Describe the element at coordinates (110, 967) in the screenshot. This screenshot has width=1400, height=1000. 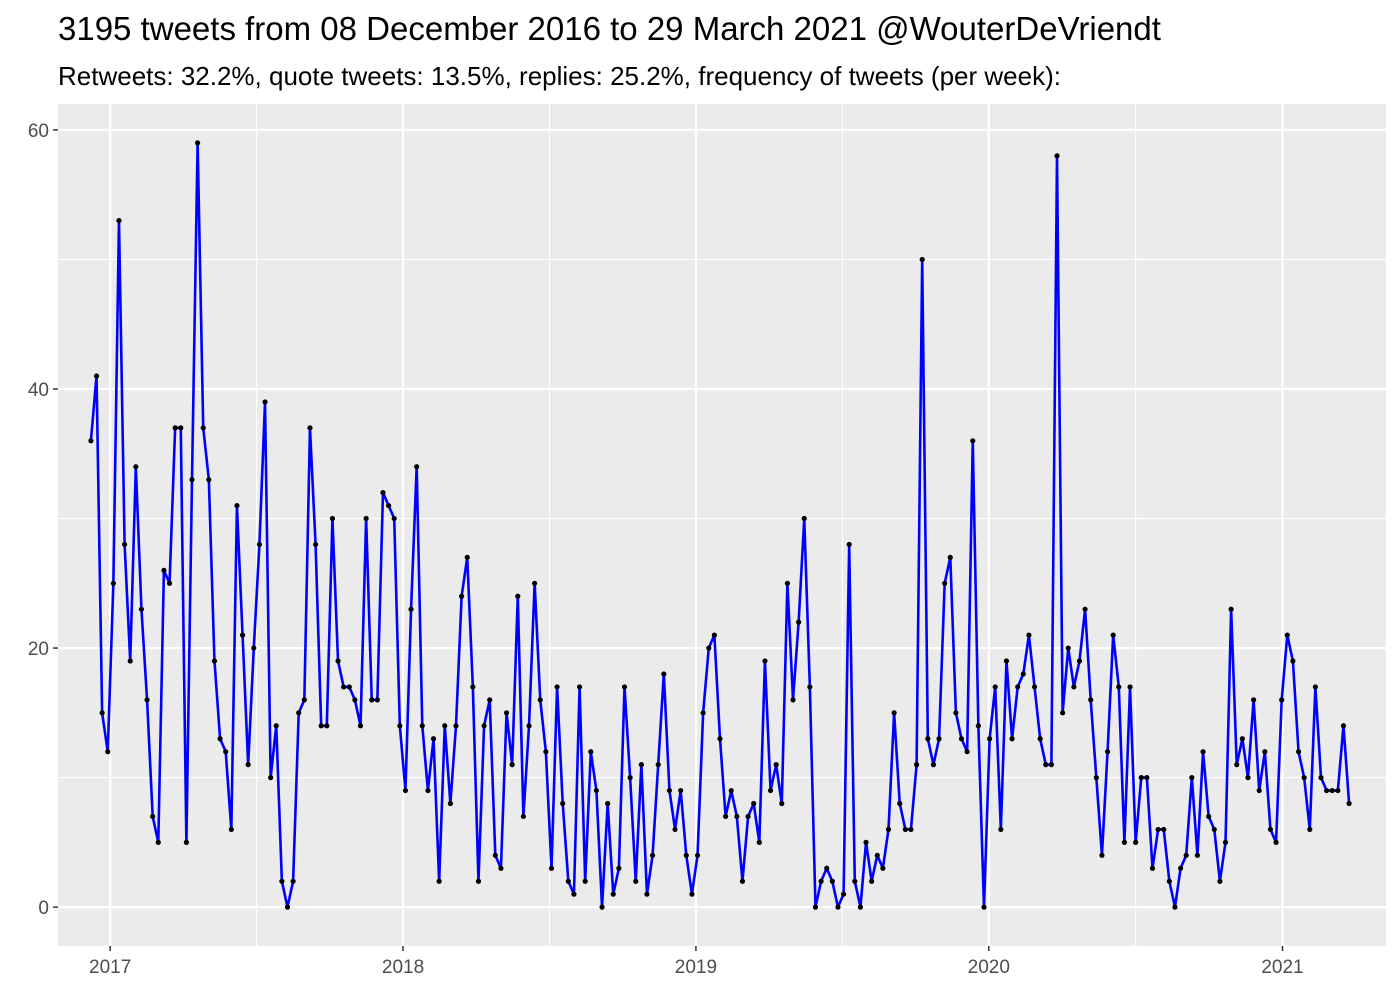
I see `x-tick-label: 2017` at that location.